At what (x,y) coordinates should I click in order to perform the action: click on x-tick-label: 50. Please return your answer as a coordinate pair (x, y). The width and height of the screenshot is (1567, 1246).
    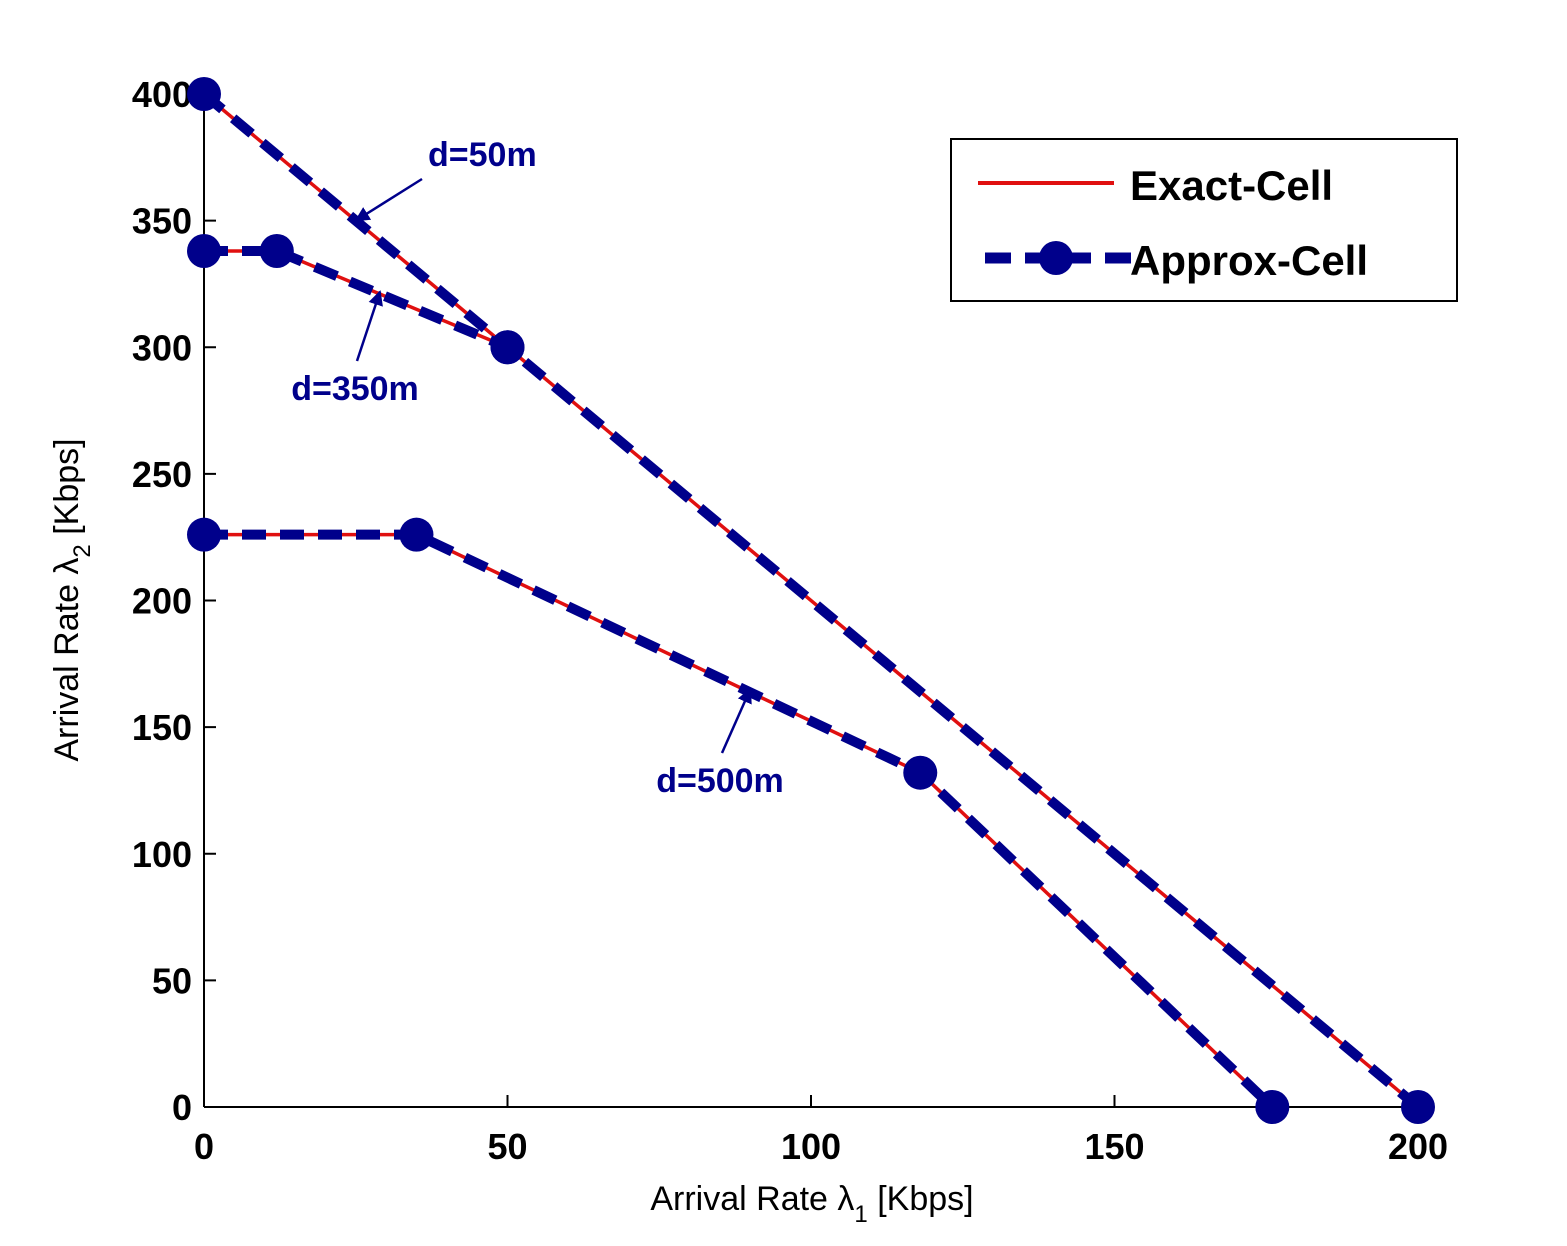
    Looking at the image, I should click on (507, 1146).